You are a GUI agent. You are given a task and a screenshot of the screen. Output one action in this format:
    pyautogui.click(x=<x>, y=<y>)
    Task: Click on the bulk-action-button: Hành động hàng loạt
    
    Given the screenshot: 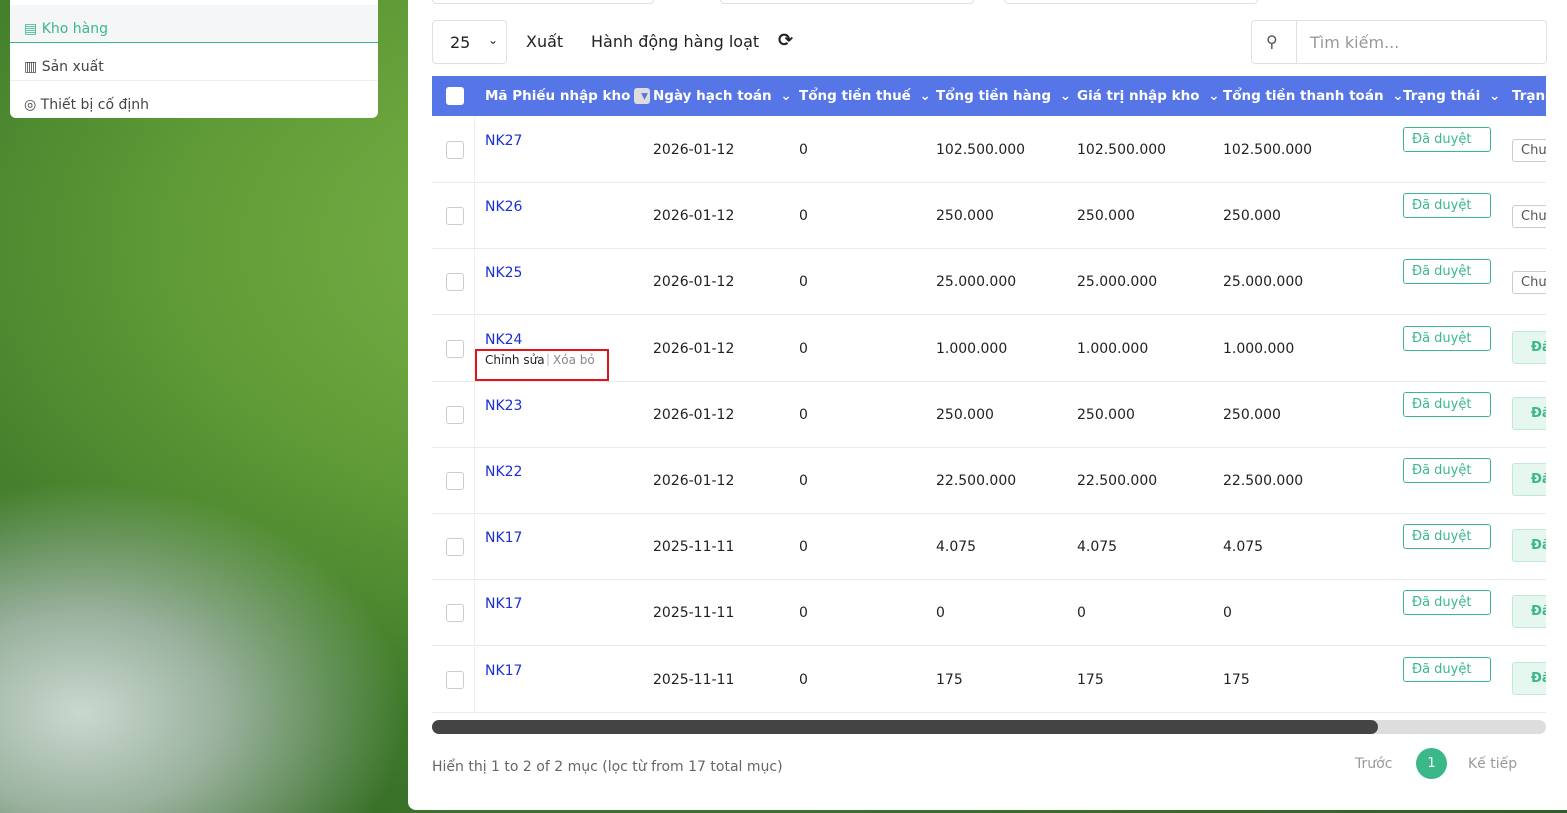 What is the action you would take?
    pyautogui.click(x=675, y=41)
    